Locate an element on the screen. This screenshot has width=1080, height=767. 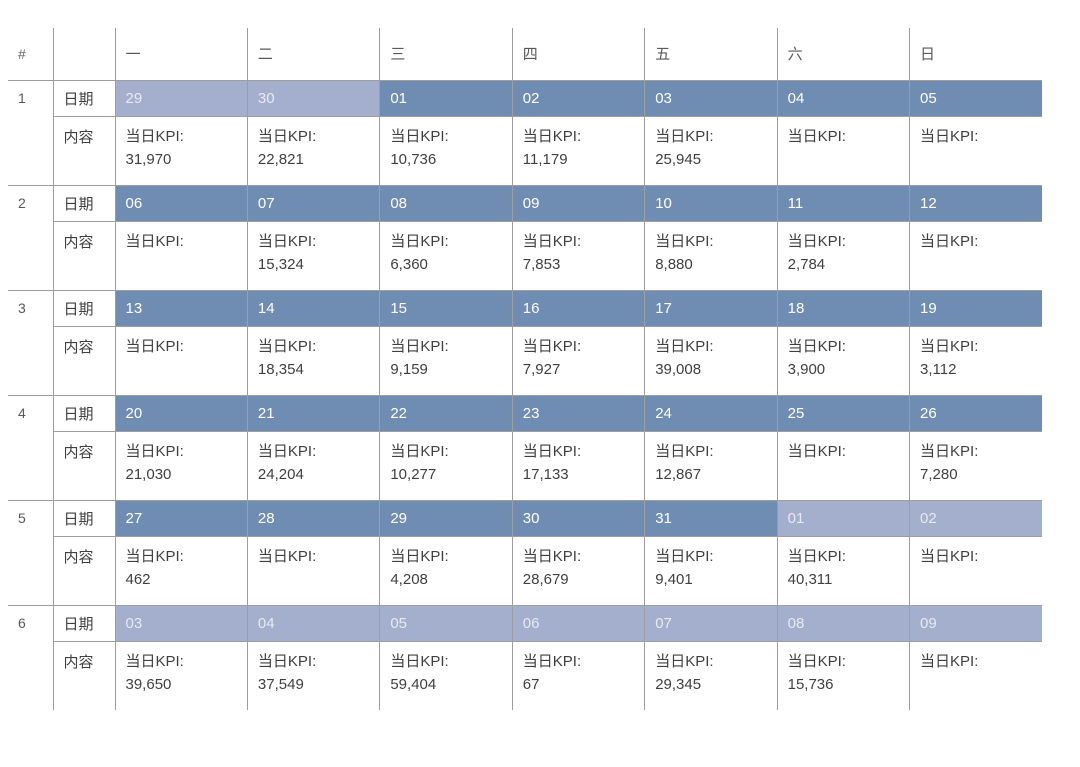
date-number: 03 is located at coordinates (663, 98).